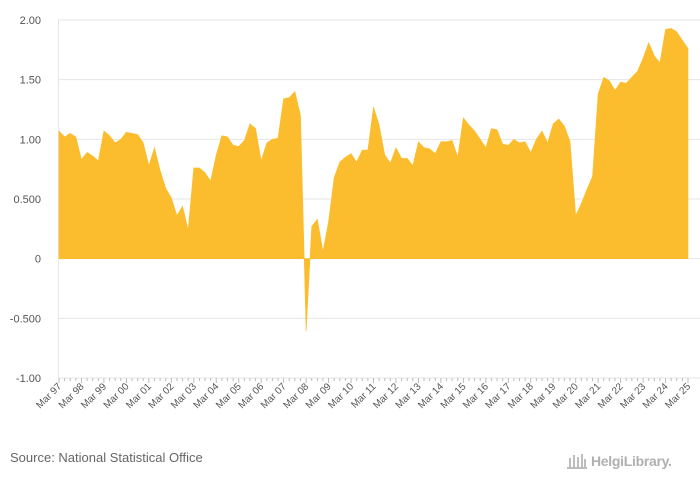 This screenshot has height=483, width=700. What do you see at coordinates (30, 140) in the screenshot?
I see `y-tick-label: 1.00` at bounding box center [30, 140].